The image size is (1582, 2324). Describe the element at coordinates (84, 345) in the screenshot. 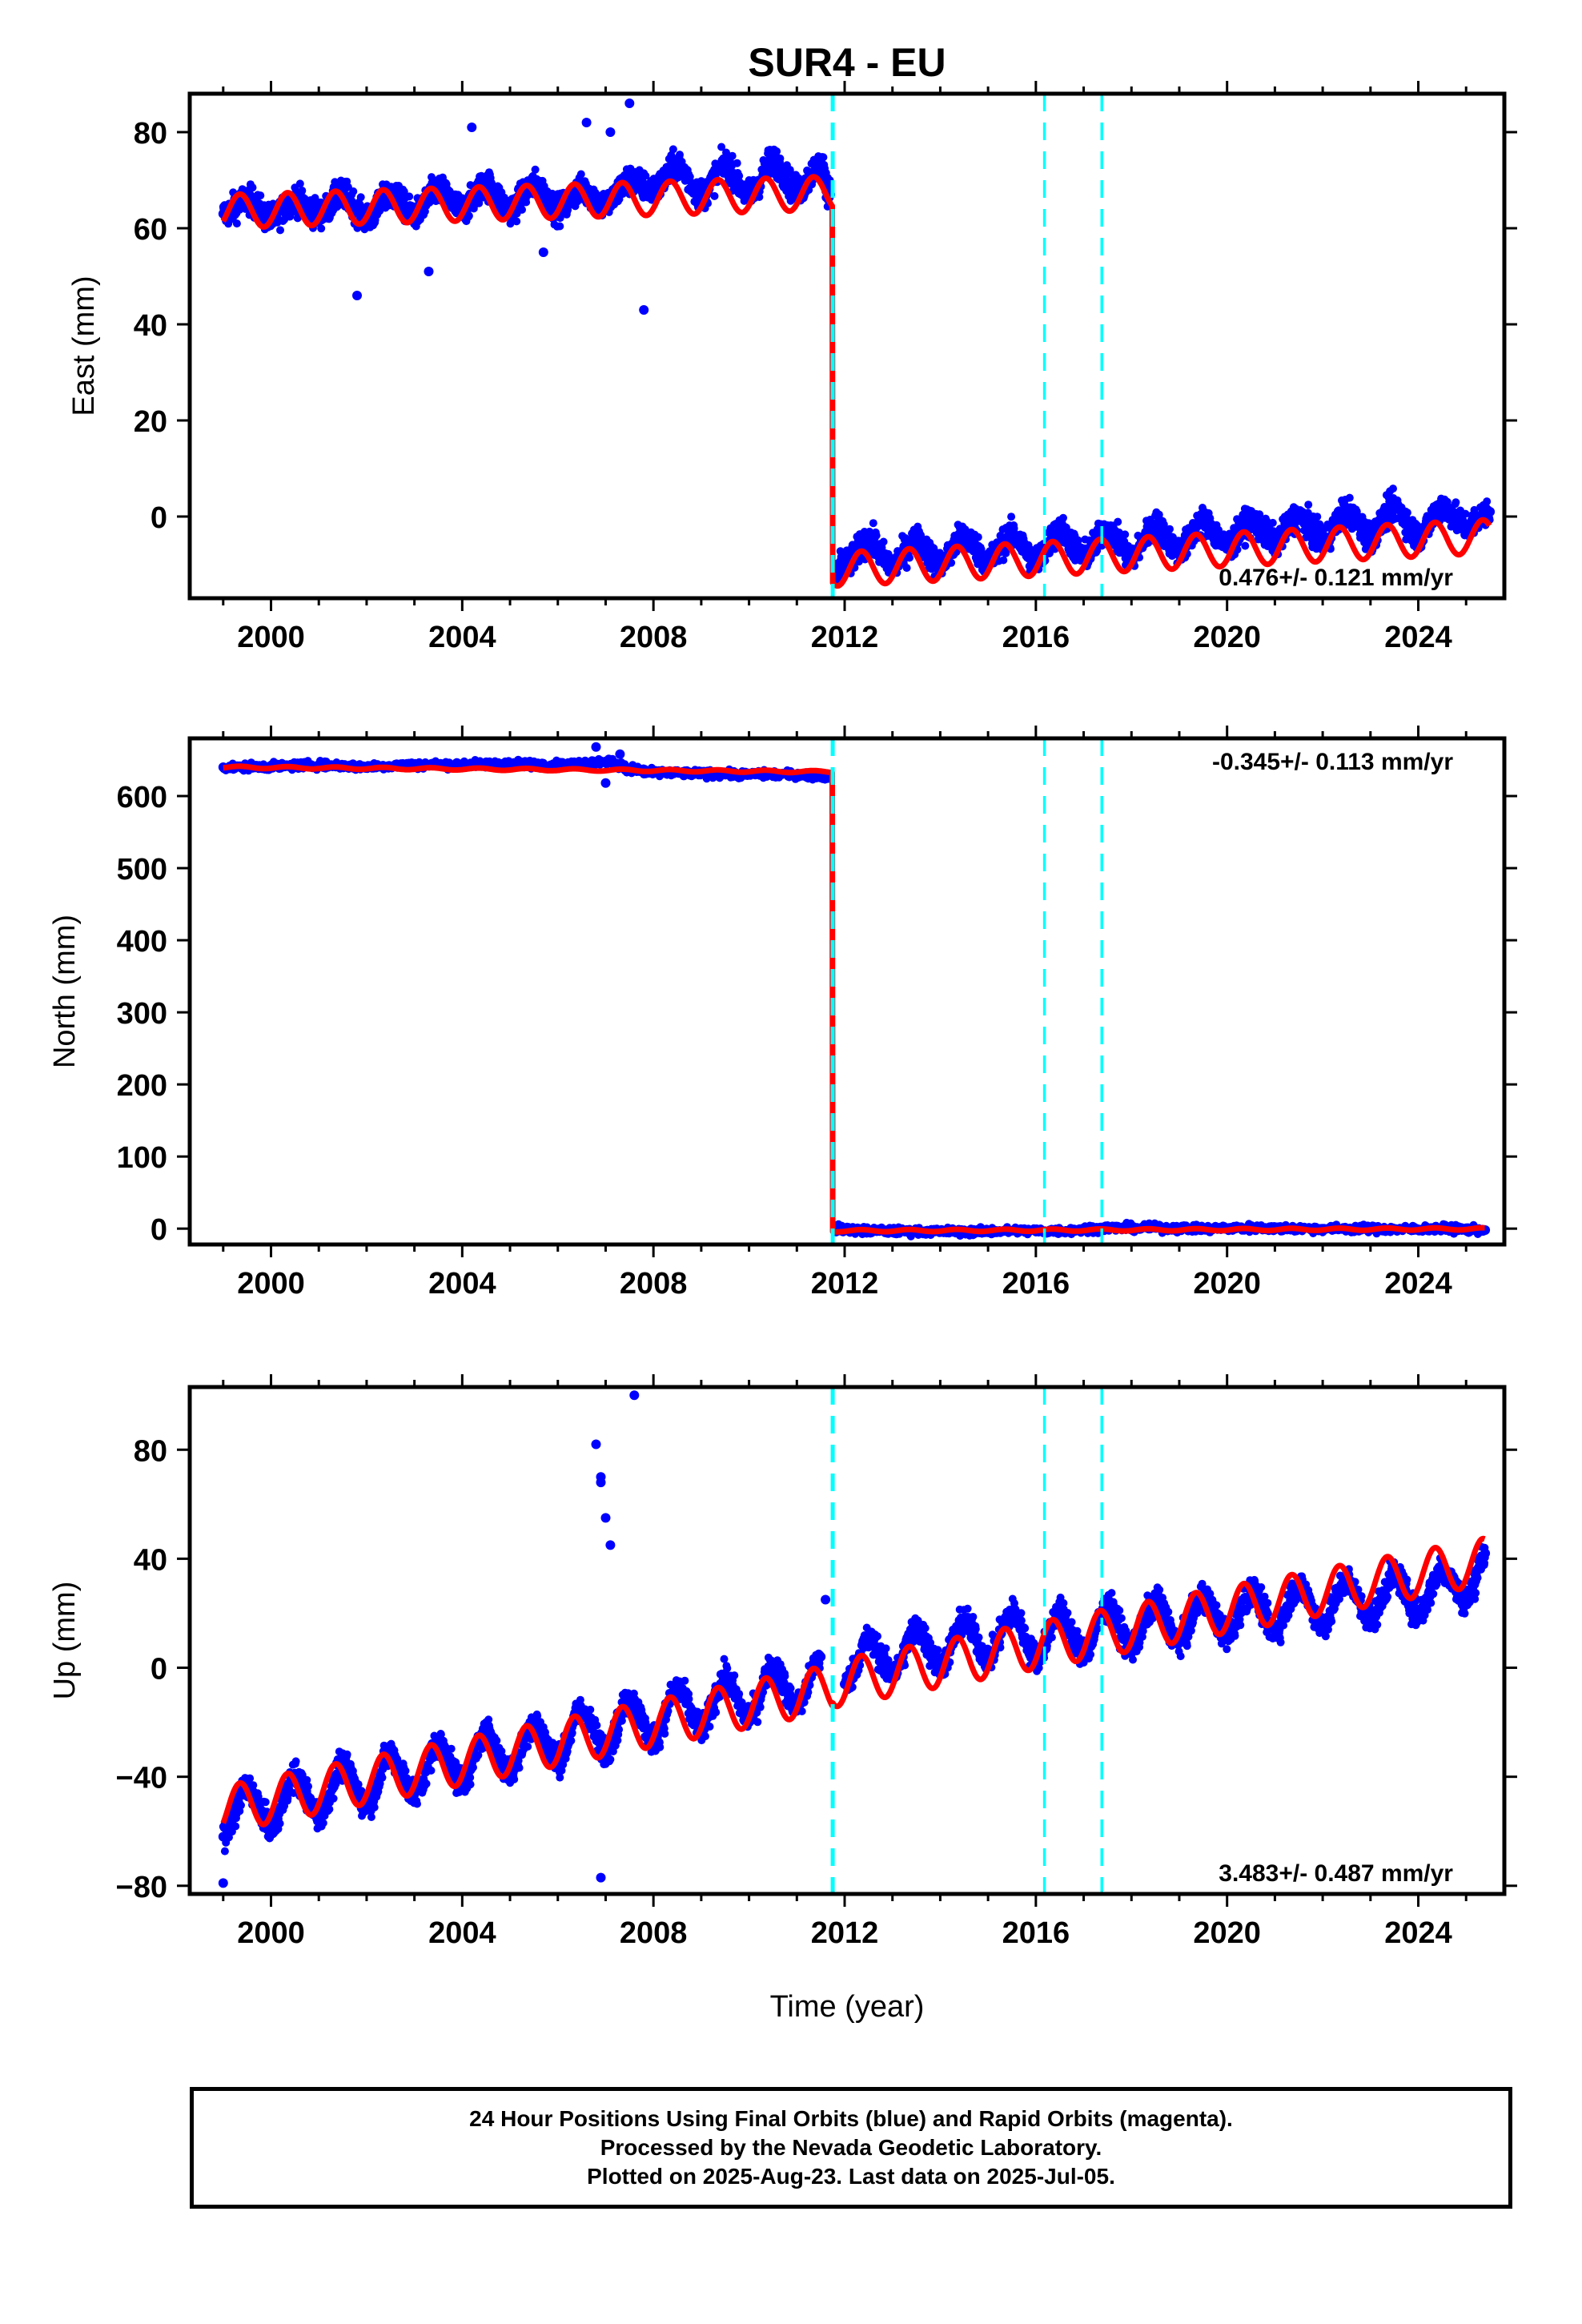

I see `y-axis-label: East (mm)` at that location.